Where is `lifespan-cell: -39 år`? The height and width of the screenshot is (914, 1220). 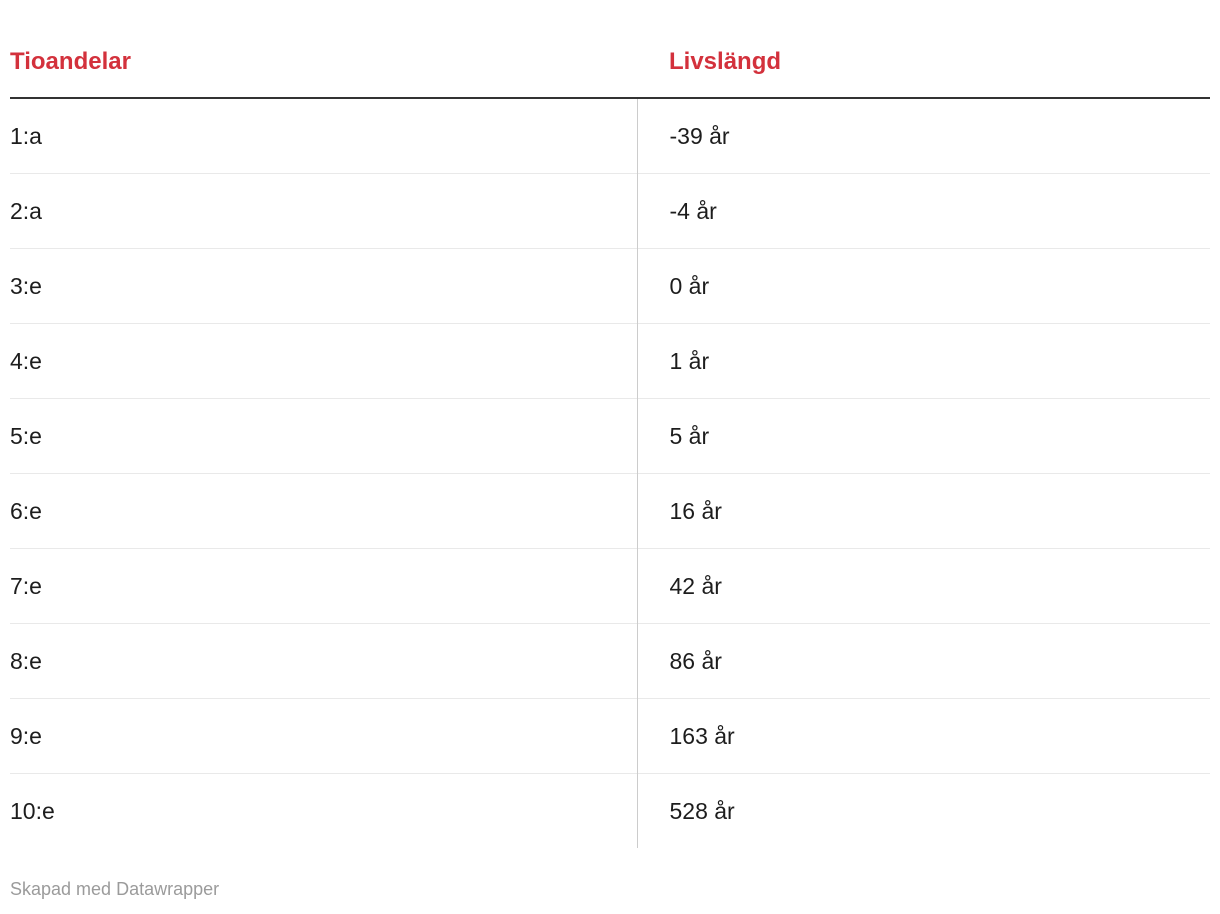 lifespan-cell: -39 år is located at coordinates (923, 136).